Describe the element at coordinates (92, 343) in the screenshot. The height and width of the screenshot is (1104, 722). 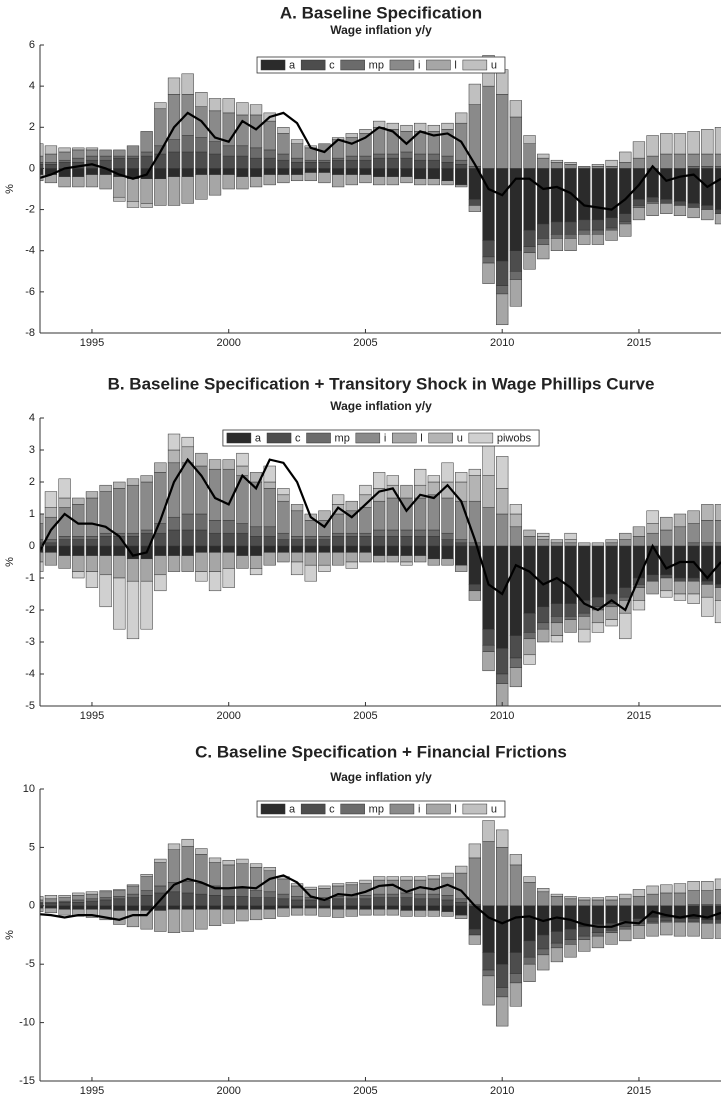
I see `x-tick-label: 1995` at that location.